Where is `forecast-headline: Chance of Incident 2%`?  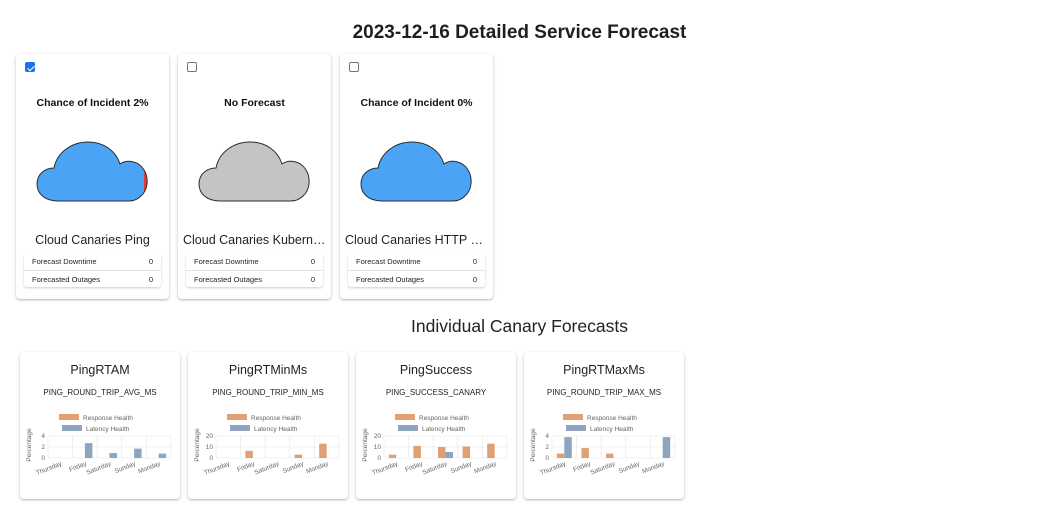
forecast-headline: Chance of Incident 2% is located at coordinates (92, 103).